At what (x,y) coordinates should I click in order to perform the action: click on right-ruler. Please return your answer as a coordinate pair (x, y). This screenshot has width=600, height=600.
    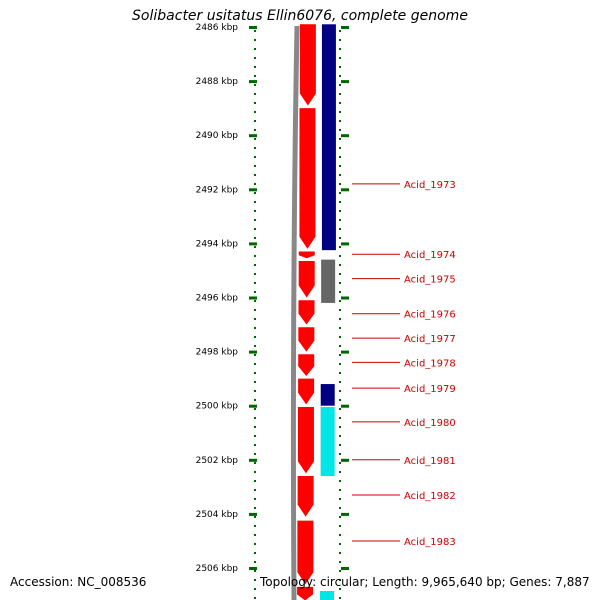
    Looking at the image, I should click on (340, 314).